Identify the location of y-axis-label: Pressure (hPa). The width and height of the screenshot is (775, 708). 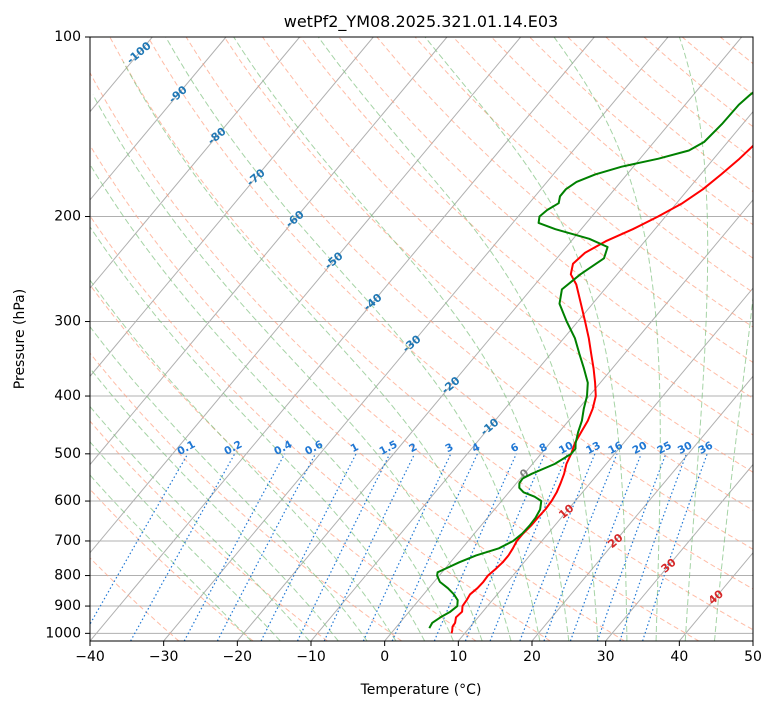
(20, 339).